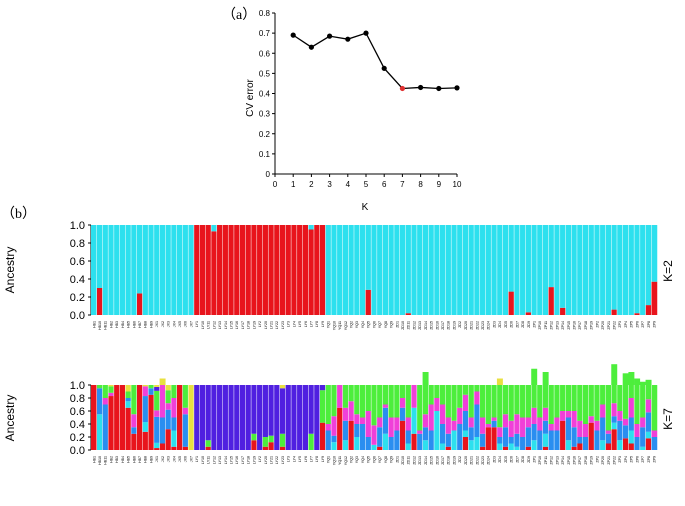 This screenshot has width=685, height=506. I want to click on k2-sample-label: HB11, so click(106, 325).